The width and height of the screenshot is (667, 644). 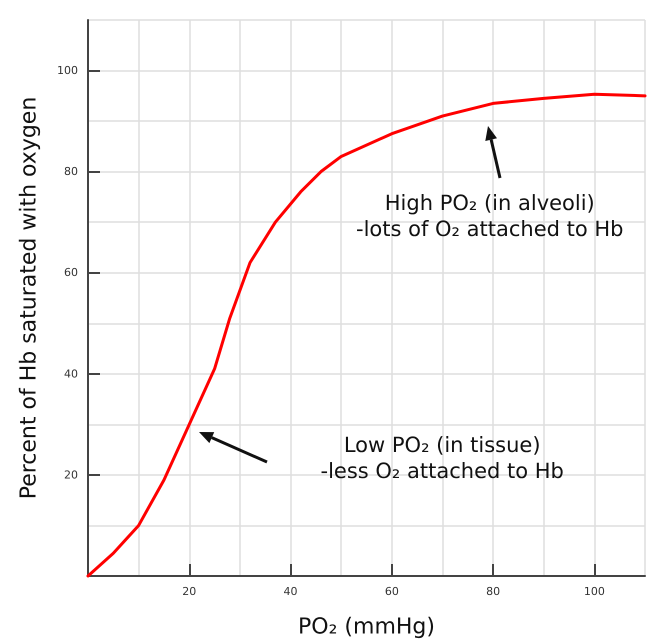 What do you see at coordinates (442, 458) in the screenshot?
I see `annotation: Low PO₂ (in tissue) -less O₂ attached to Hb` at bounding box center [442, 458].